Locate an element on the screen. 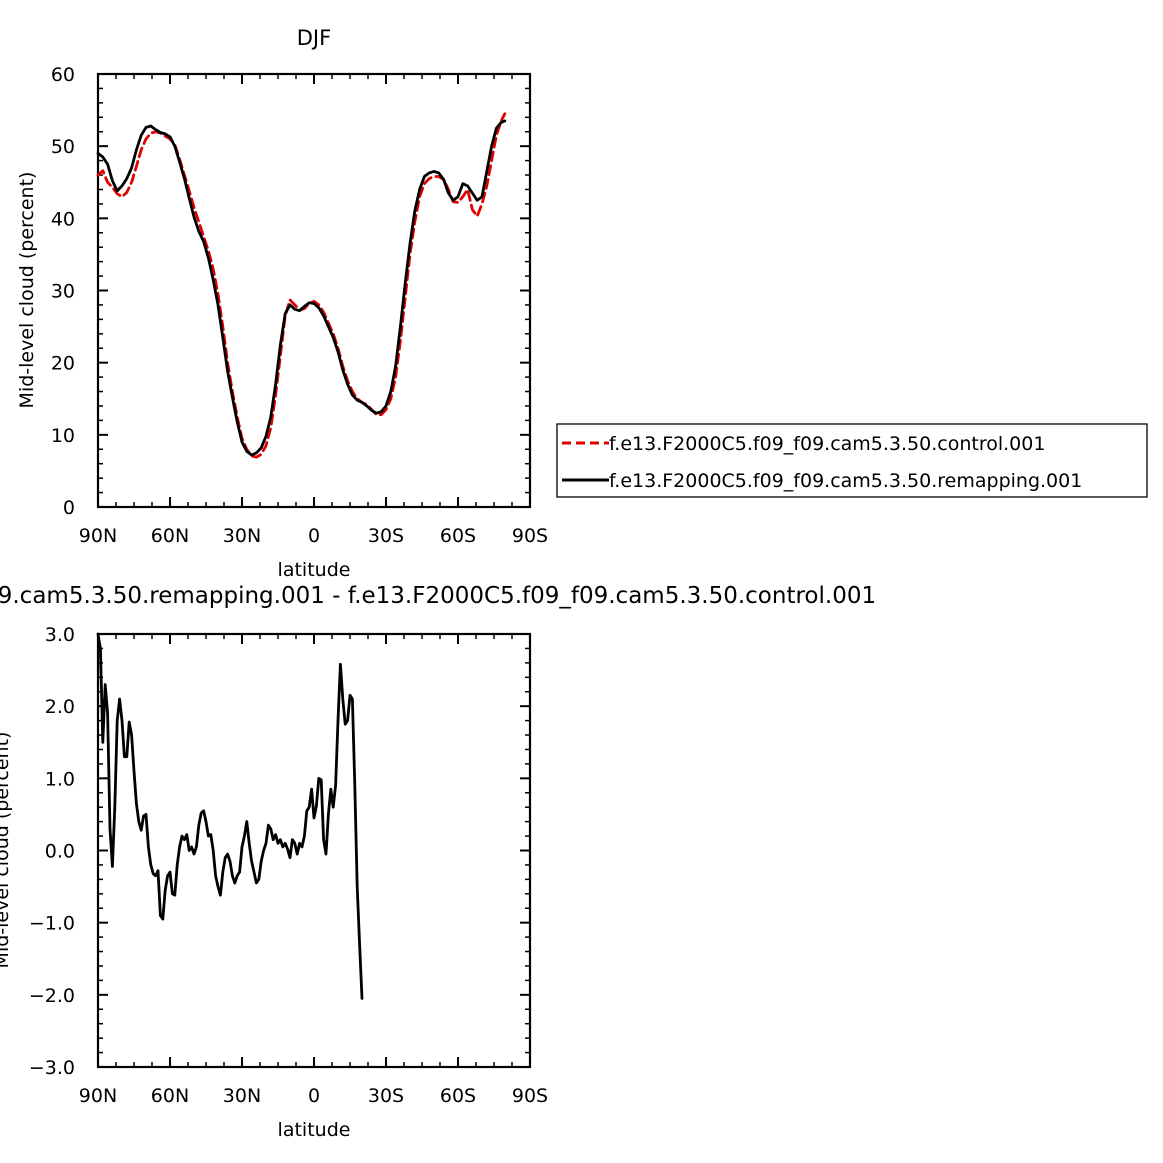 This screenshot has height=1163, width=1163. y-tick-label: 60 is located at coordinates (63, 75).